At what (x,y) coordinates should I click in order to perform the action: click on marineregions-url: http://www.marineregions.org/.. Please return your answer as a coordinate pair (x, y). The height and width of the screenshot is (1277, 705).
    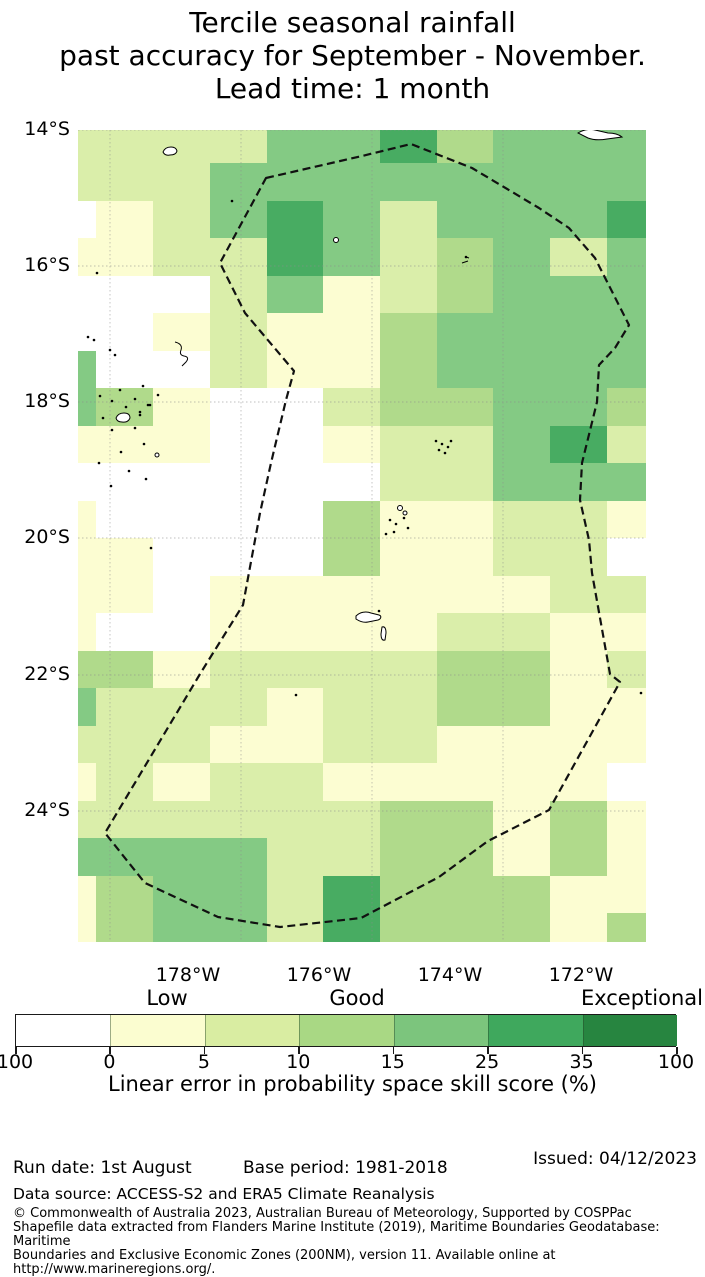
    Looking at the image, I should click on (114, 1269).